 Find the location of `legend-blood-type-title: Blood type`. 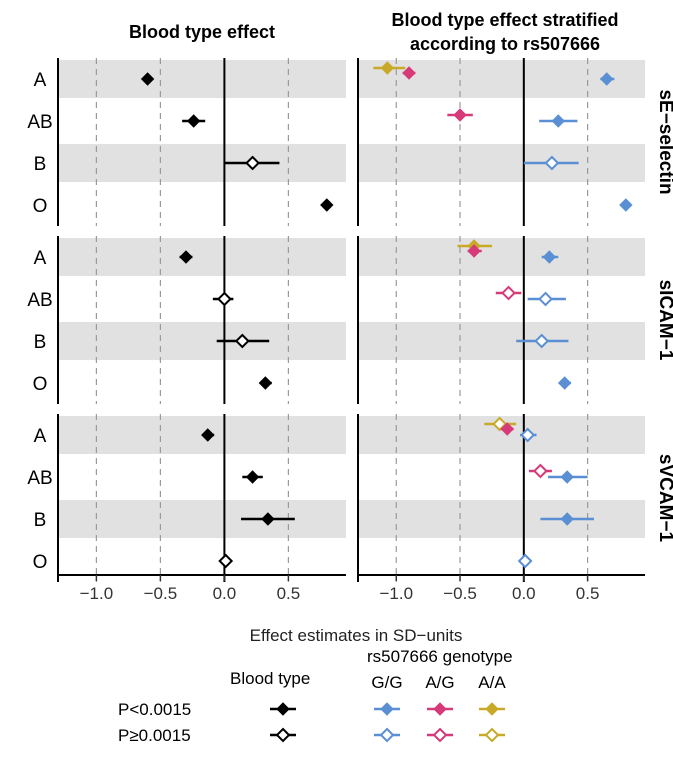

legend-blood-type-title: Blood type is located at coordinates (270, 678).